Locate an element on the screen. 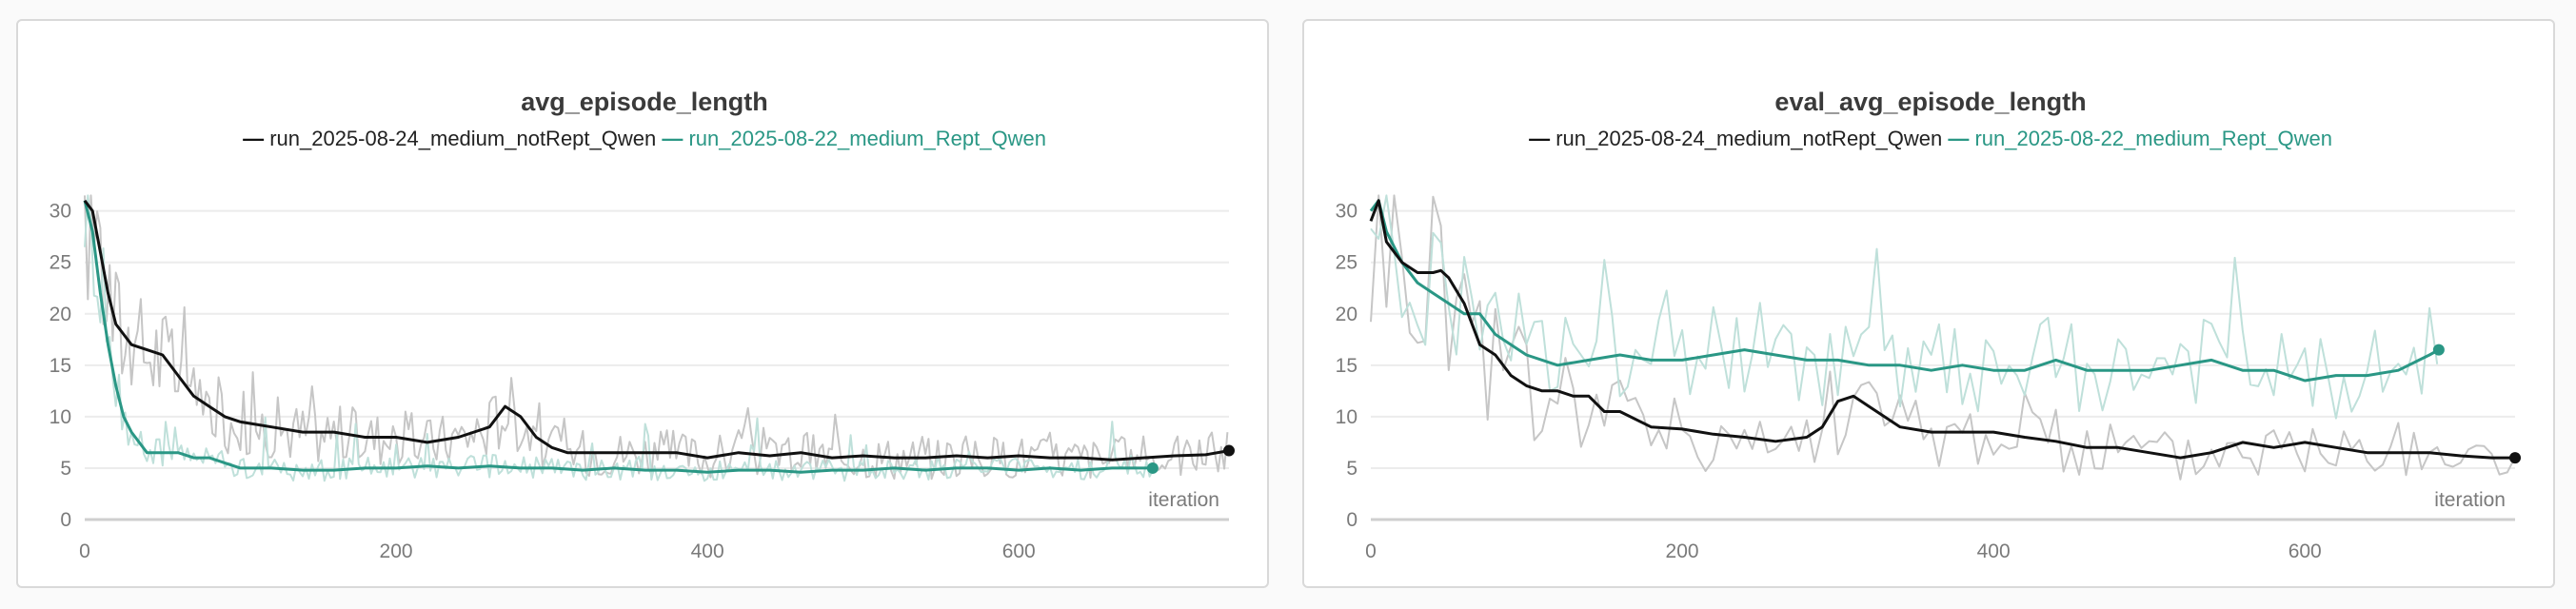  chart-title: eval_avg_episode_length is located at coordinates (1930, 102).